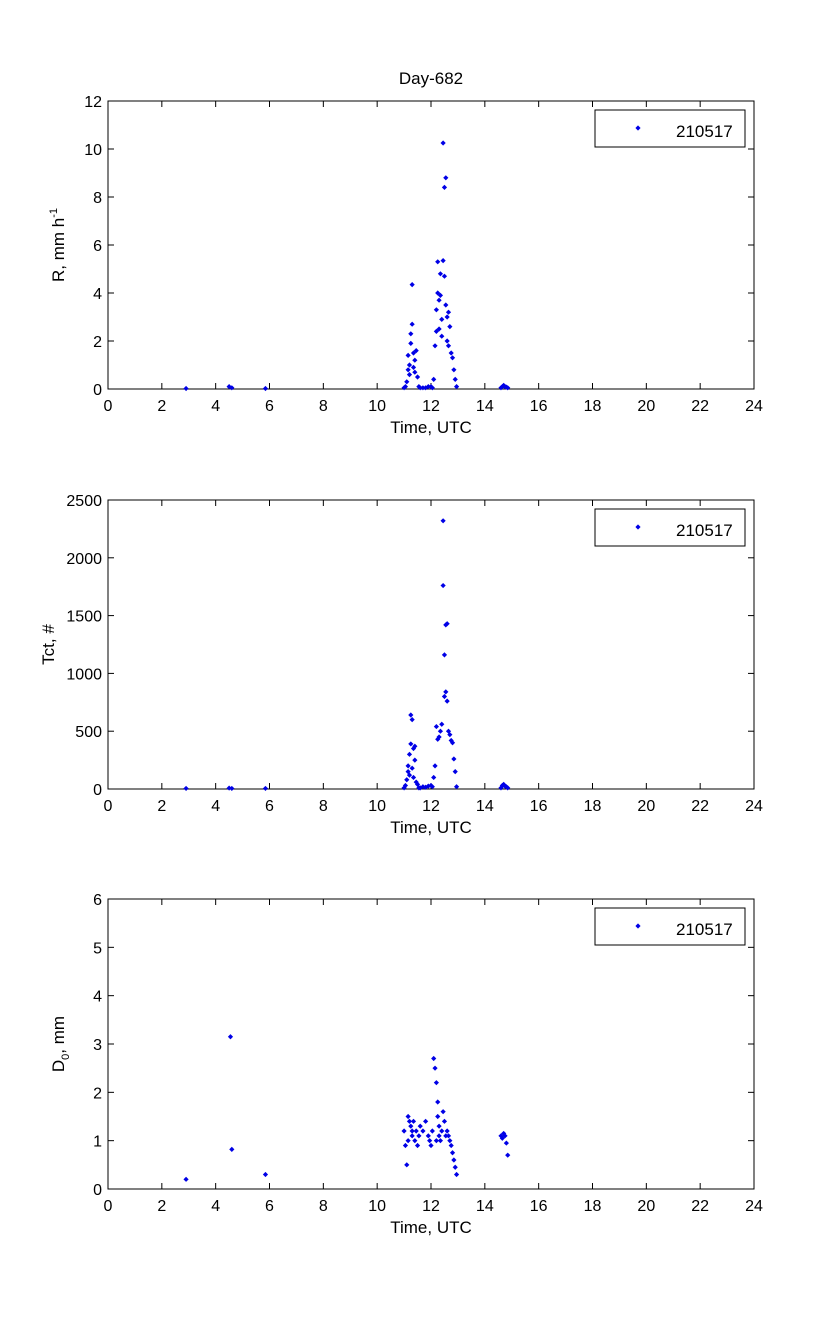 The image size is (833, 1334). I want to click on x-tick-label: 16, so click(539, 806).